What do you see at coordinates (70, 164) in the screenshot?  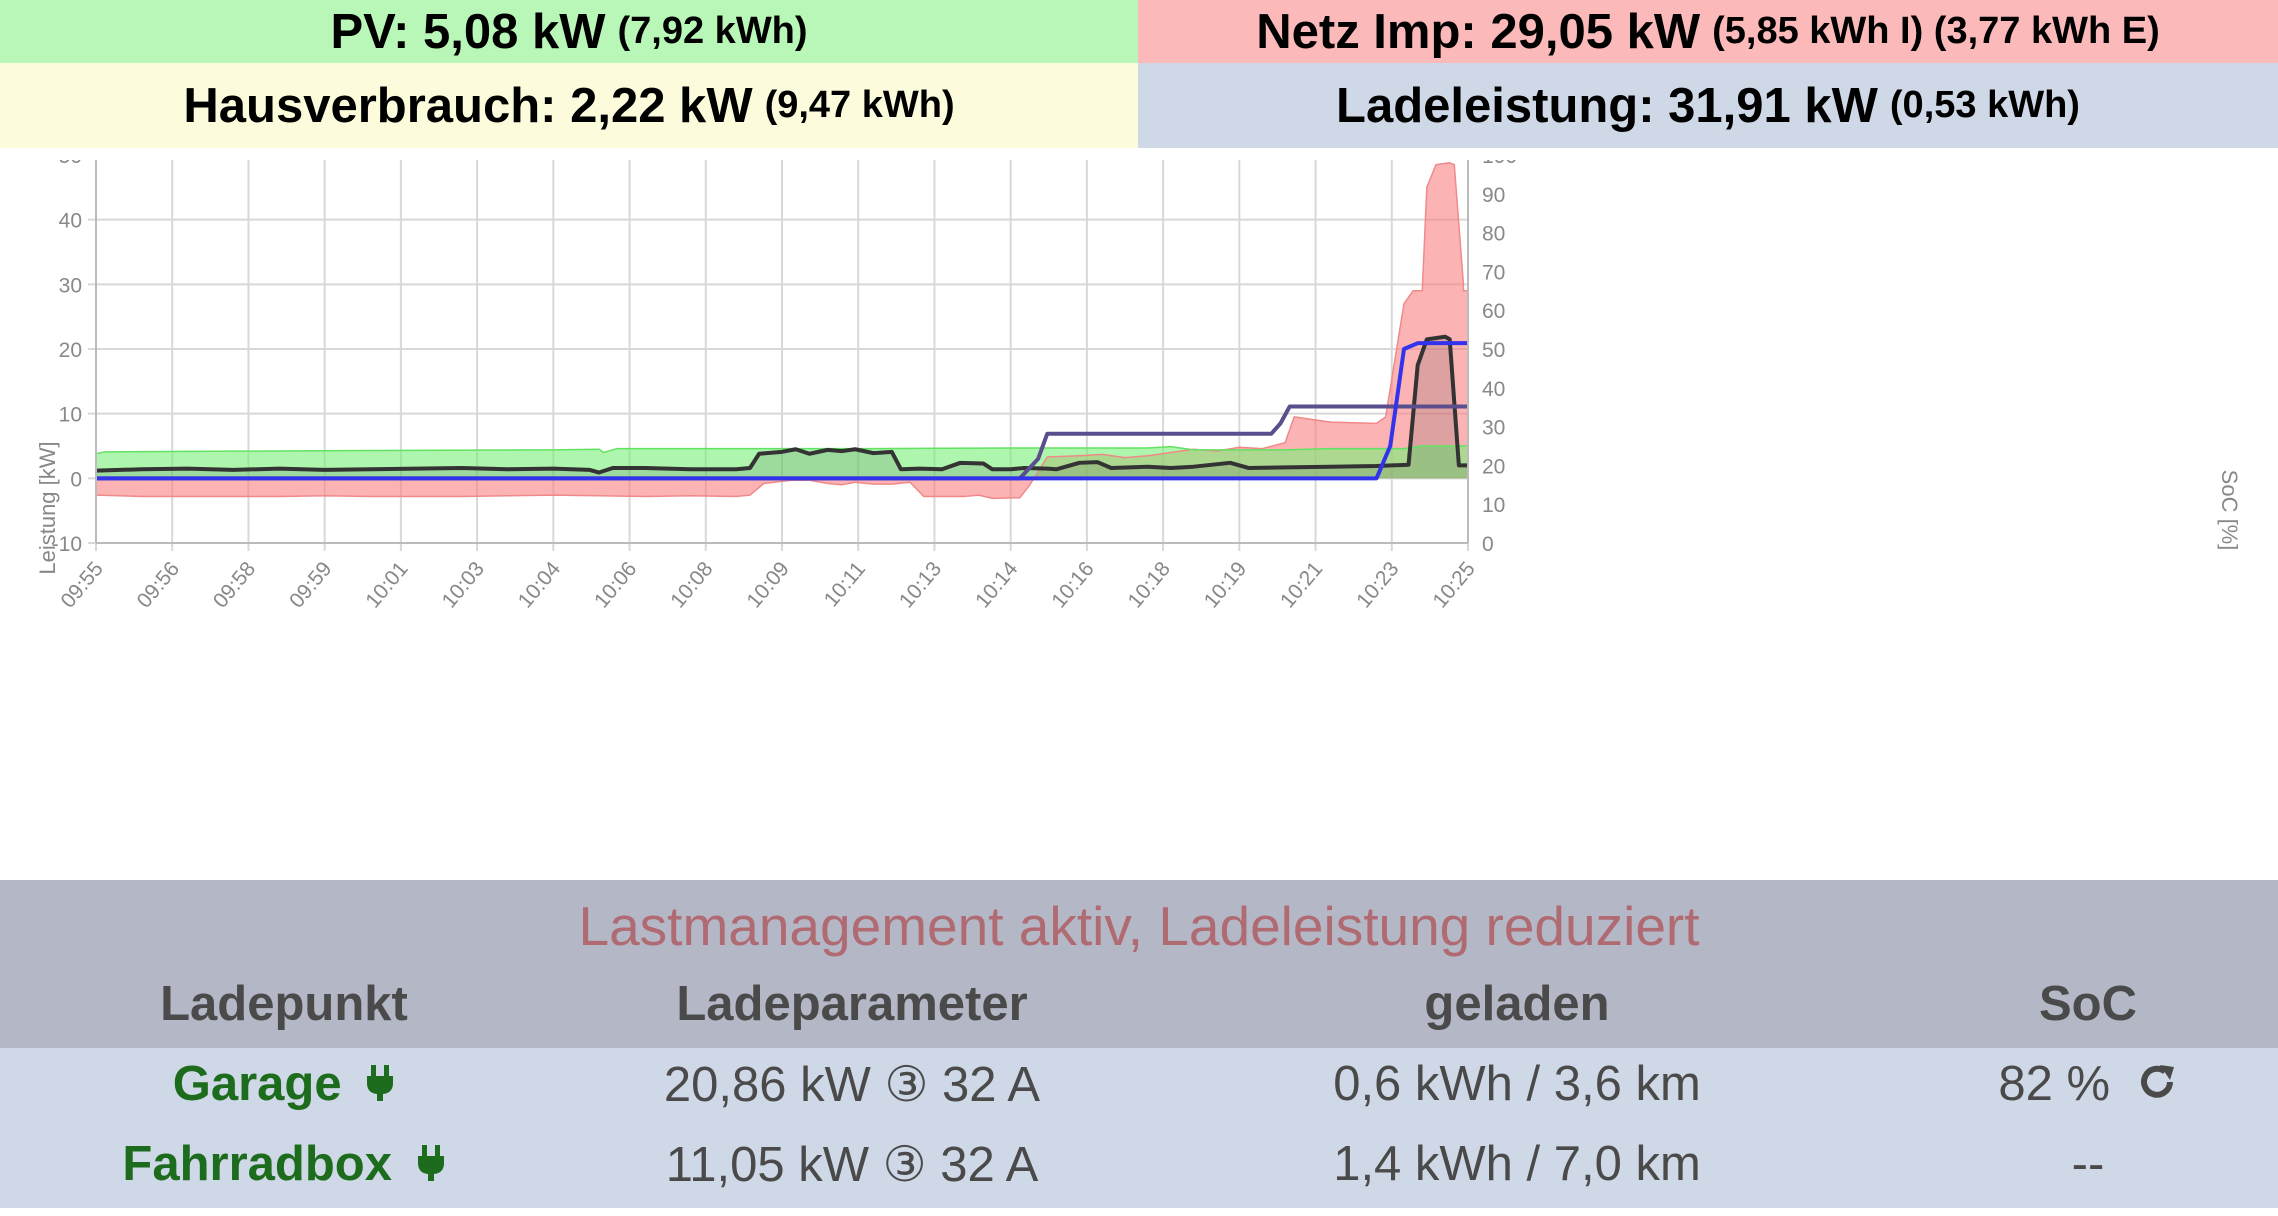 I see `y-tick-label-left: 50` at bounding box center [70, 164].